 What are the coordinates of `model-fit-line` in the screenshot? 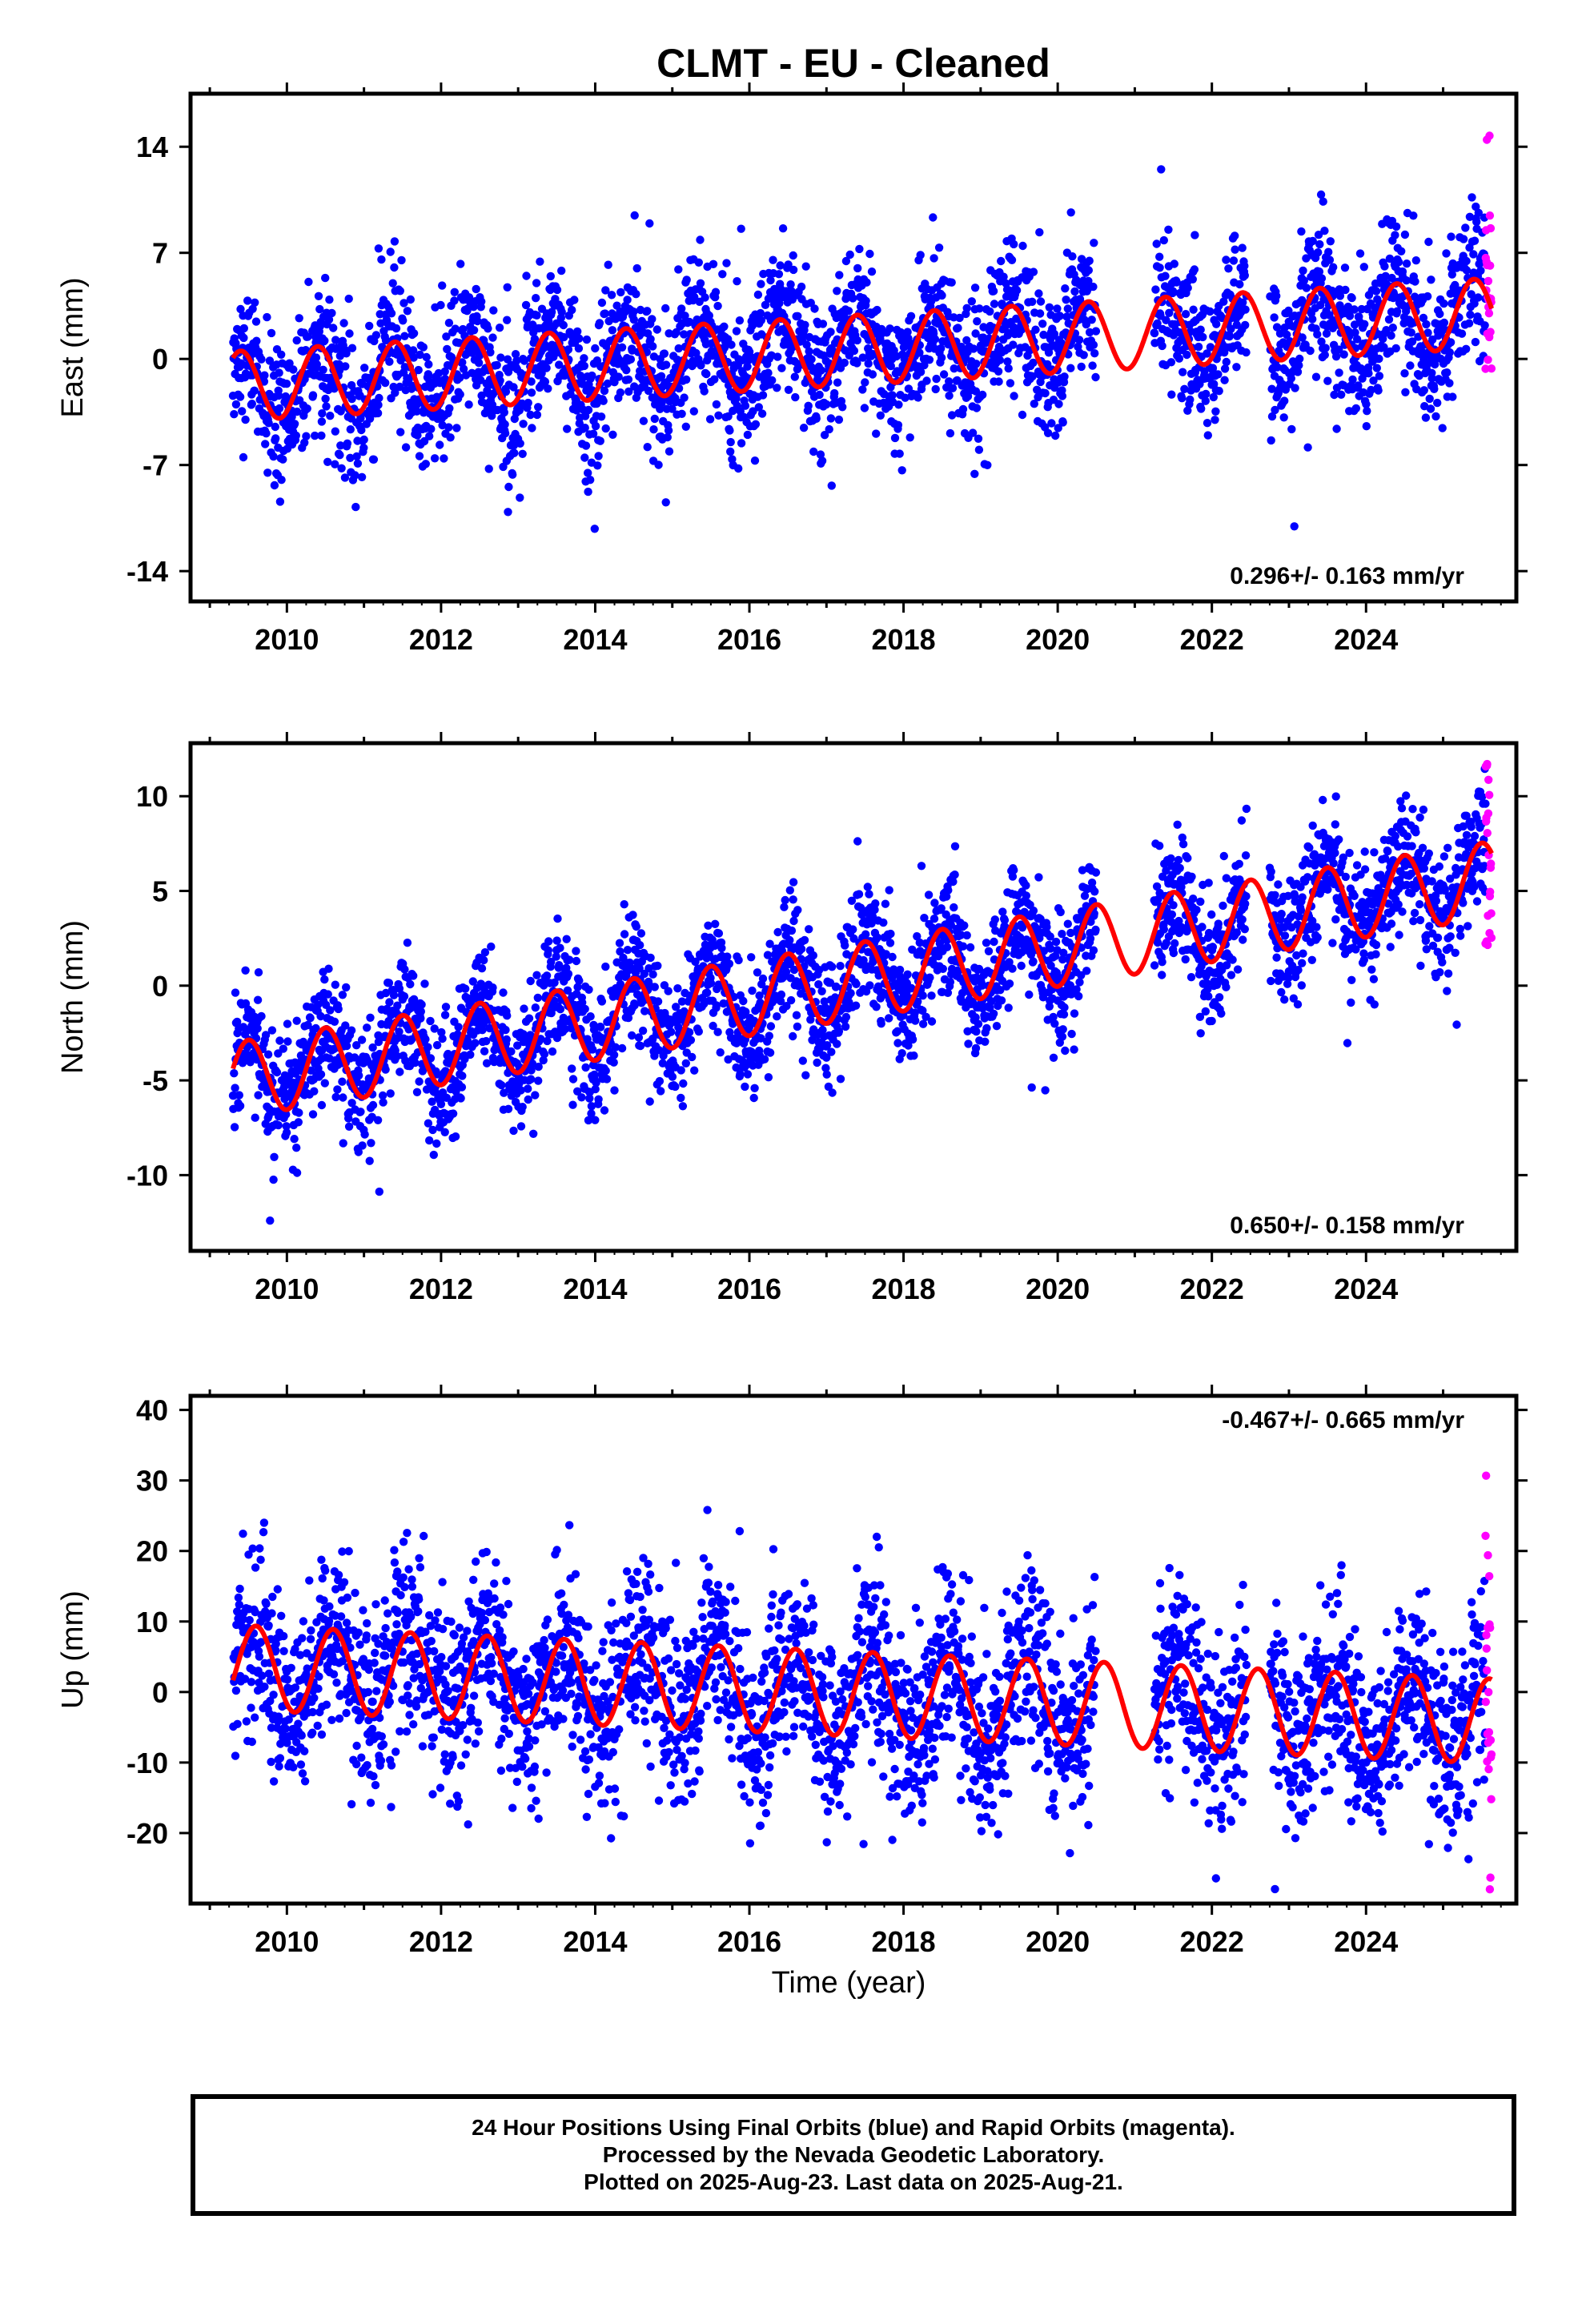 It's located at (863, 348).